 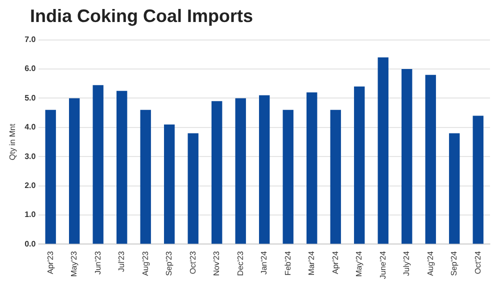 I want to click on x-tick-label: Nov'23, so click(x=217, y=263).